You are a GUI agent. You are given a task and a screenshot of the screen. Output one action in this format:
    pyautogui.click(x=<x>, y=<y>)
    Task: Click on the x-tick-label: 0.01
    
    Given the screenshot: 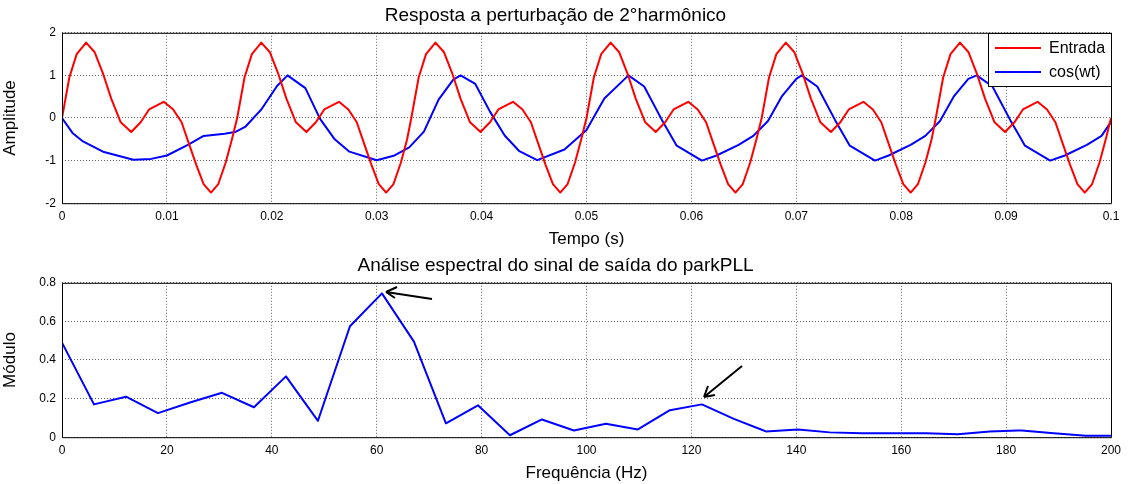 What is the action you would take?
    pyautogui.click(x=167, y=215)
    